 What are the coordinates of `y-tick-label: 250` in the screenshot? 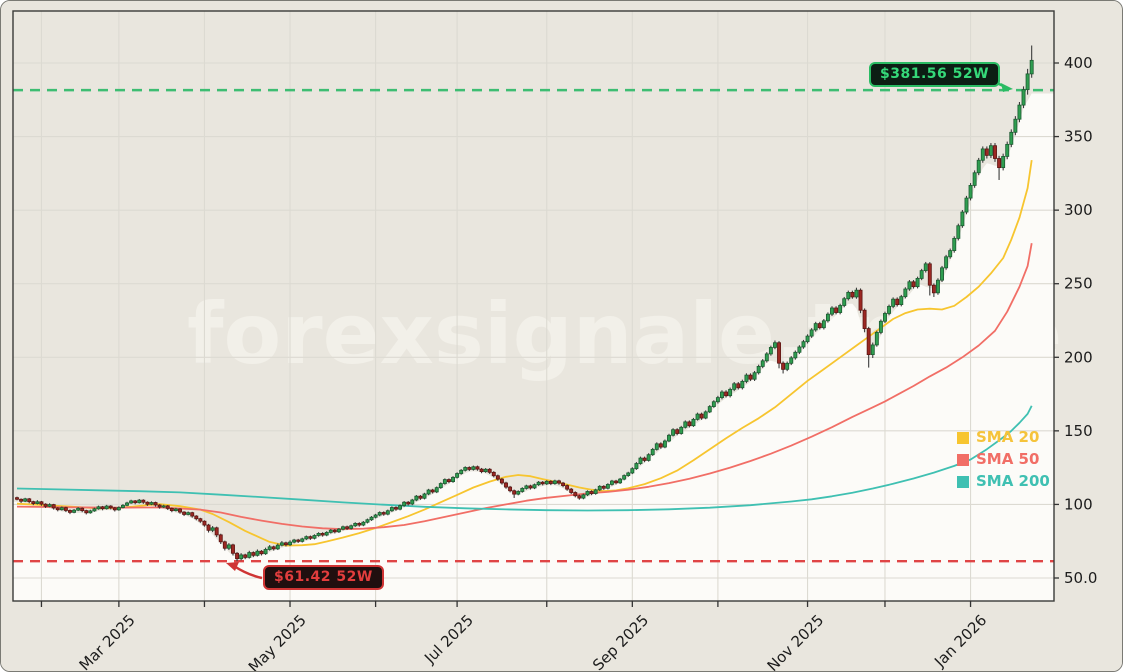 It's located at (1078, 284).